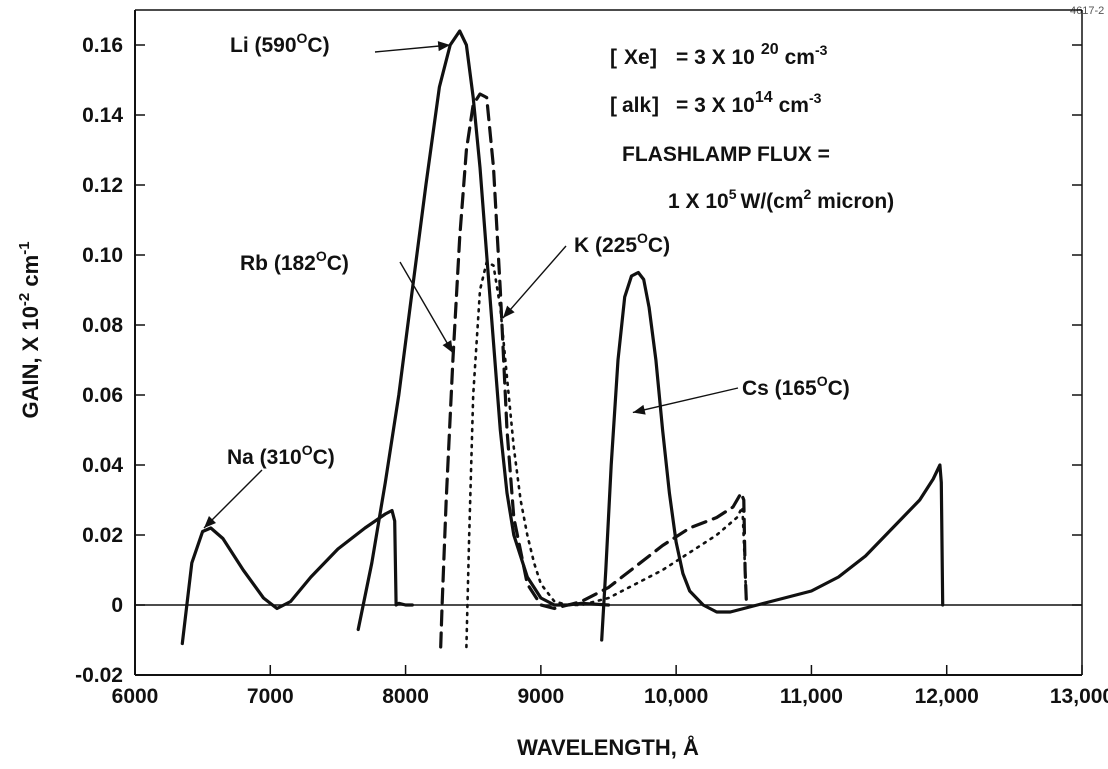  What do you see at coordinates (444, 46) in the screenshot?
I see `leader-li-arrowhead` at bounding box center [444, 46].